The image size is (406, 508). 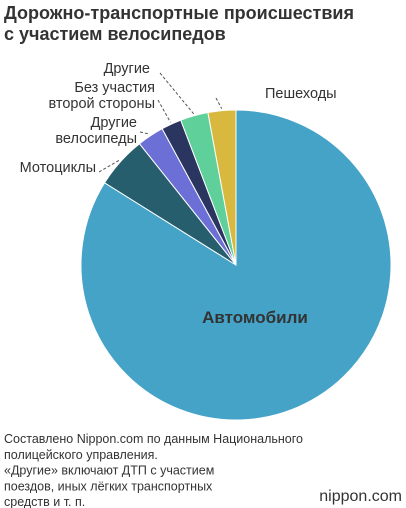 What do you see at coordinates (179, 13) in the screenshot?
I see `chart-title: Дорожно-транспортные происшествия` at bounding box center [179, 13].